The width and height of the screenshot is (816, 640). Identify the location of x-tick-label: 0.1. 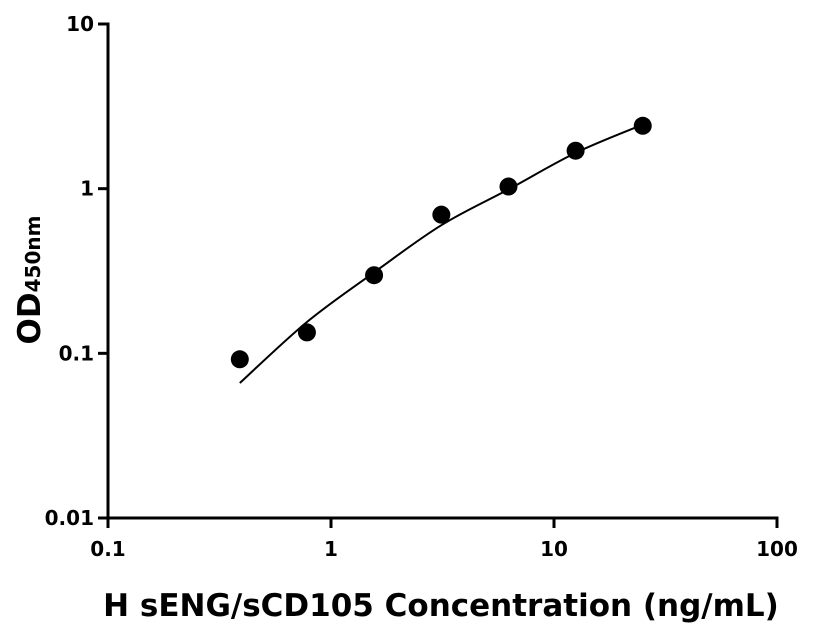
(107, 549).